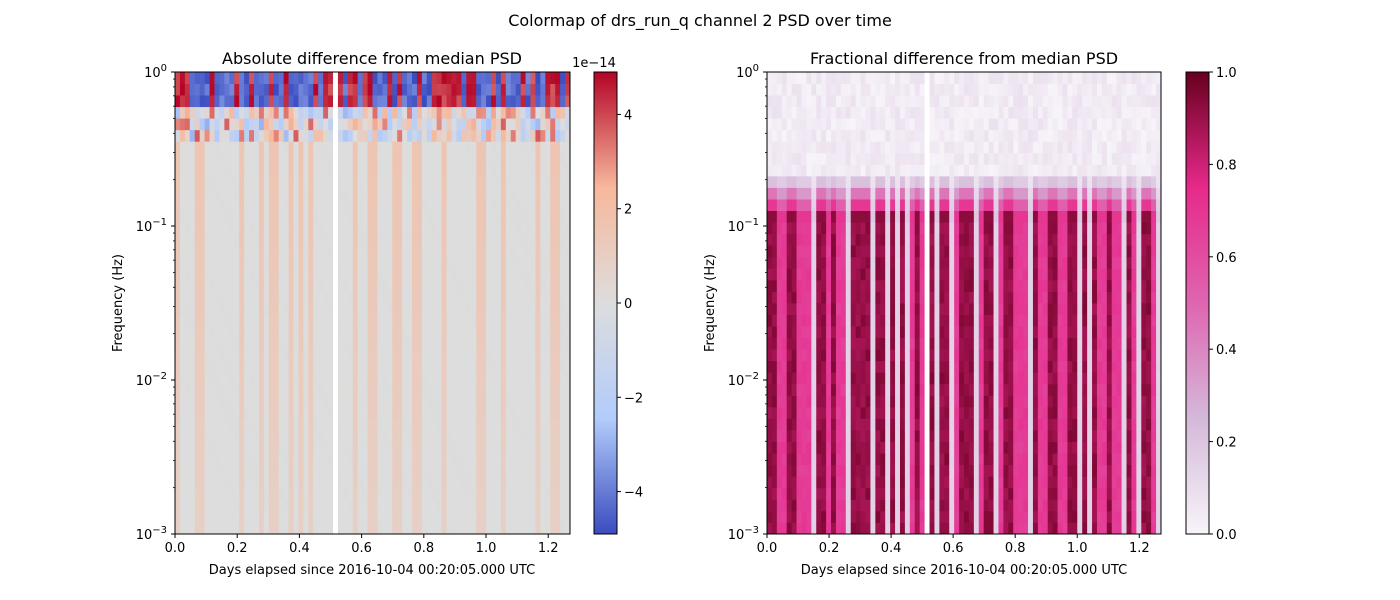  What do you see at coordinates (151, 534) in the screenshot?
I see `y-tick-label: 10⁻³` at bounding box center [151, 534].